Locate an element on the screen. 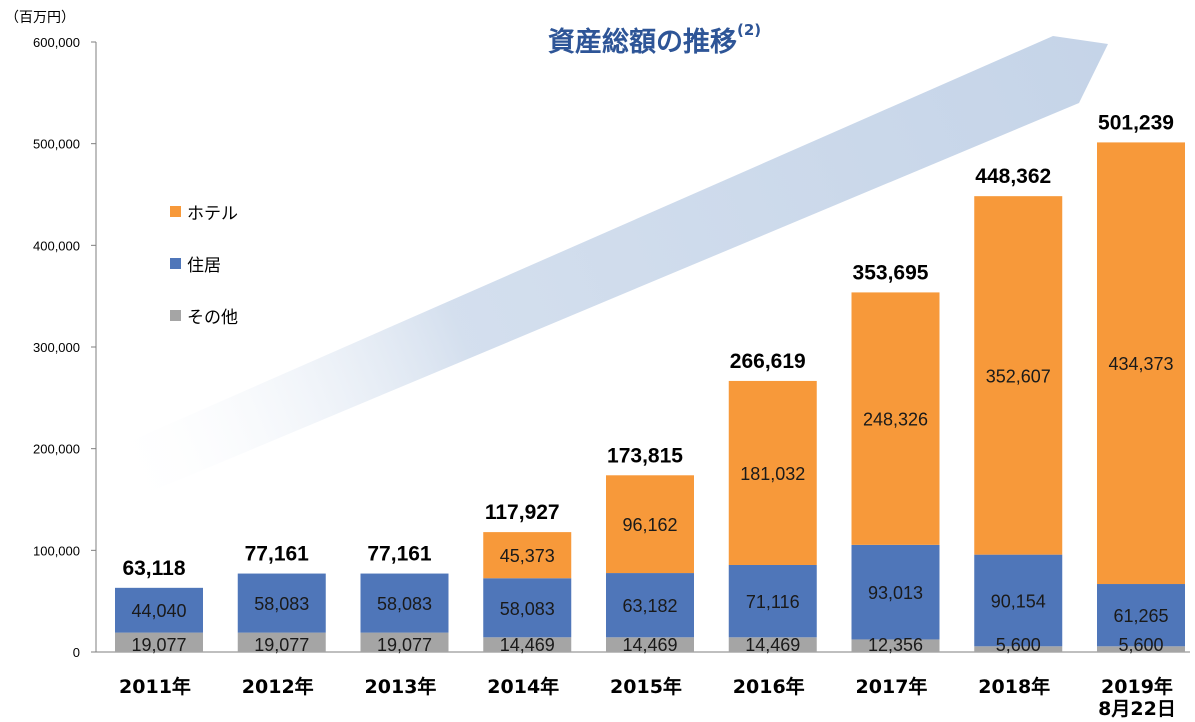 This screenshot has width=1195, height=722. data-label: 44,040 is located at coordinates (158, 611).